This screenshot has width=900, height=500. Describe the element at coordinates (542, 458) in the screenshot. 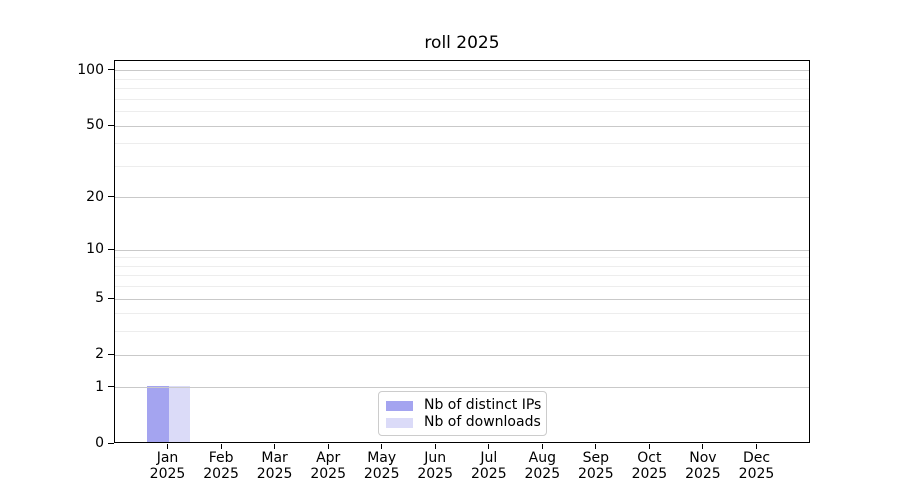

I see `x-tick-month: Aug` at that location.